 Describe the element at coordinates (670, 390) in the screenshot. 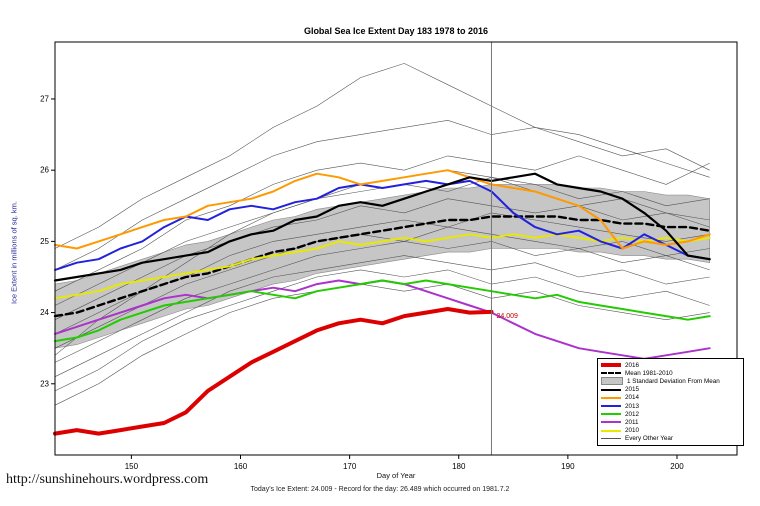

I see `legend-item: 2015` at that location.